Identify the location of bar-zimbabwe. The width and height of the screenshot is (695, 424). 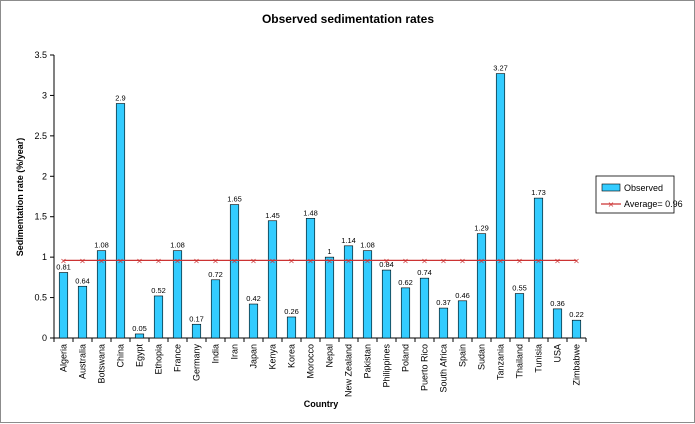
(576, 329).